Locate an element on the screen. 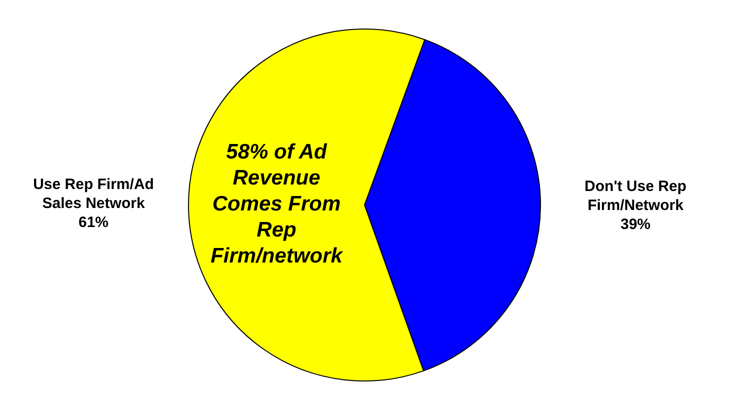  slice-label: Don't Use Rep Firm/Network is located at coordinates (635, 196).